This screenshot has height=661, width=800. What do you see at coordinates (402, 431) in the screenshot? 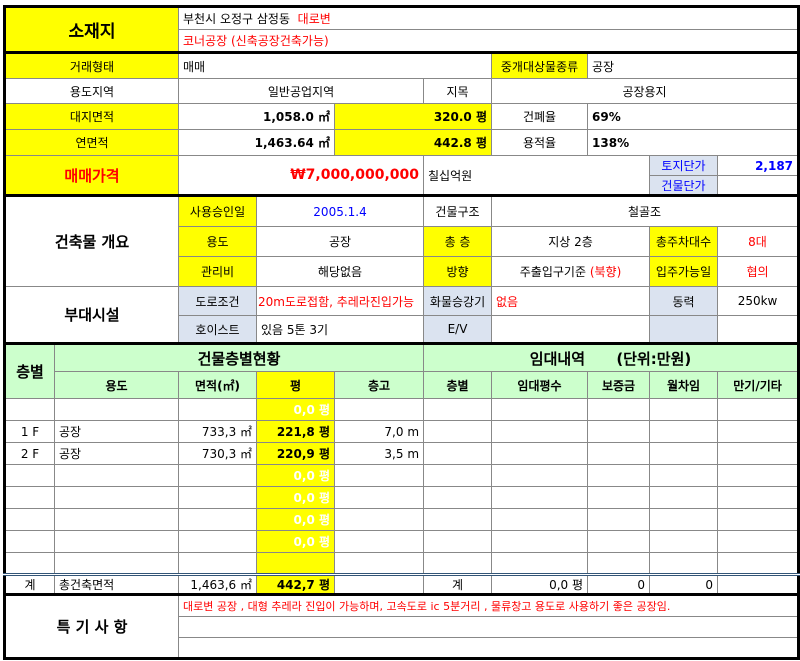
I see `table-row: 1 F 공장 733,3 ㎡ 221,8 평 7,0 m` at bounding box center [402, 431].